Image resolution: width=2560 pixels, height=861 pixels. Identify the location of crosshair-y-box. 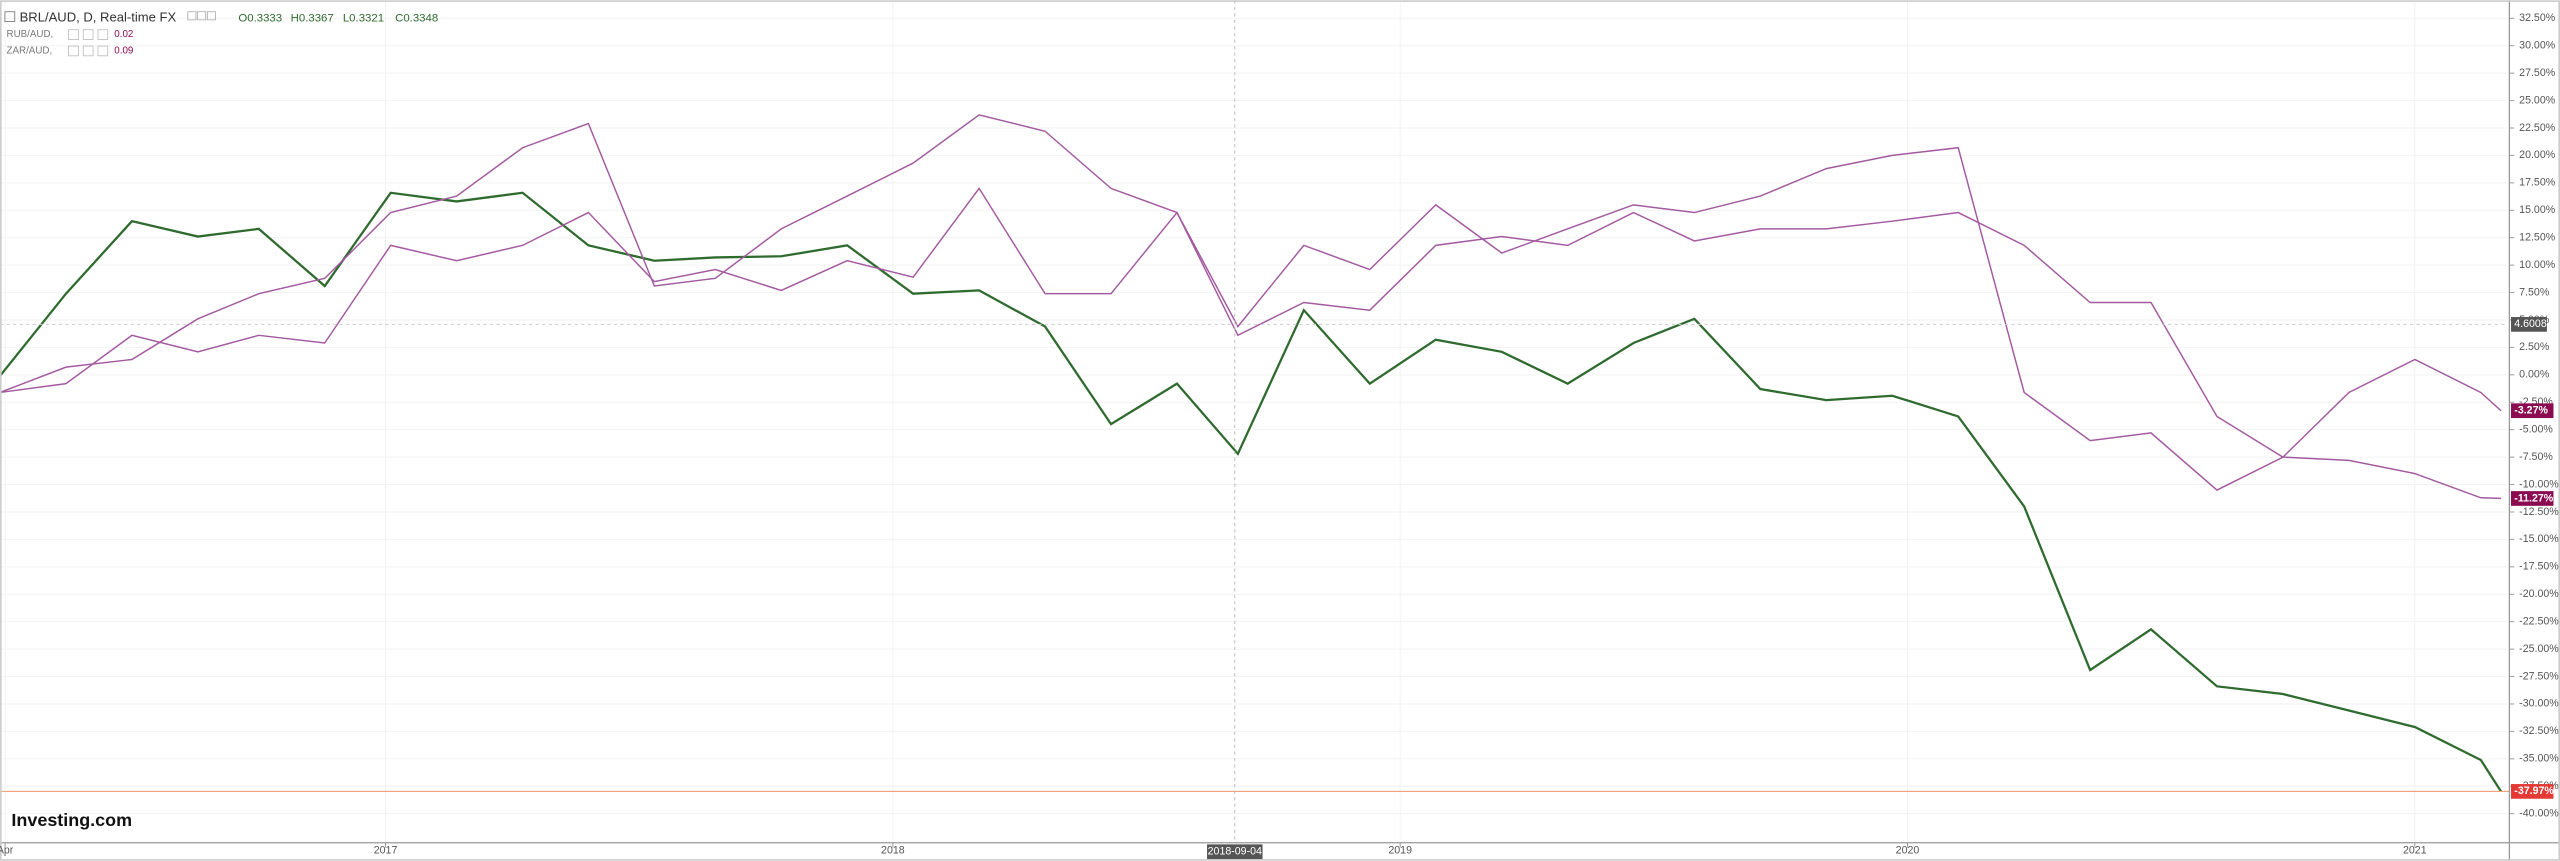
(2529, 324).